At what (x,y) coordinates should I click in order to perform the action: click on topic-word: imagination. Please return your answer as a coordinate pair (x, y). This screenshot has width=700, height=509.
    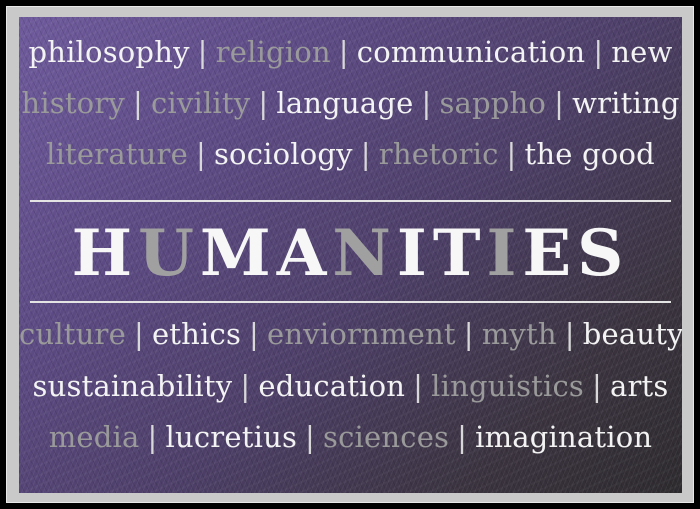
    Looking at the image, I should click on (564, 437).